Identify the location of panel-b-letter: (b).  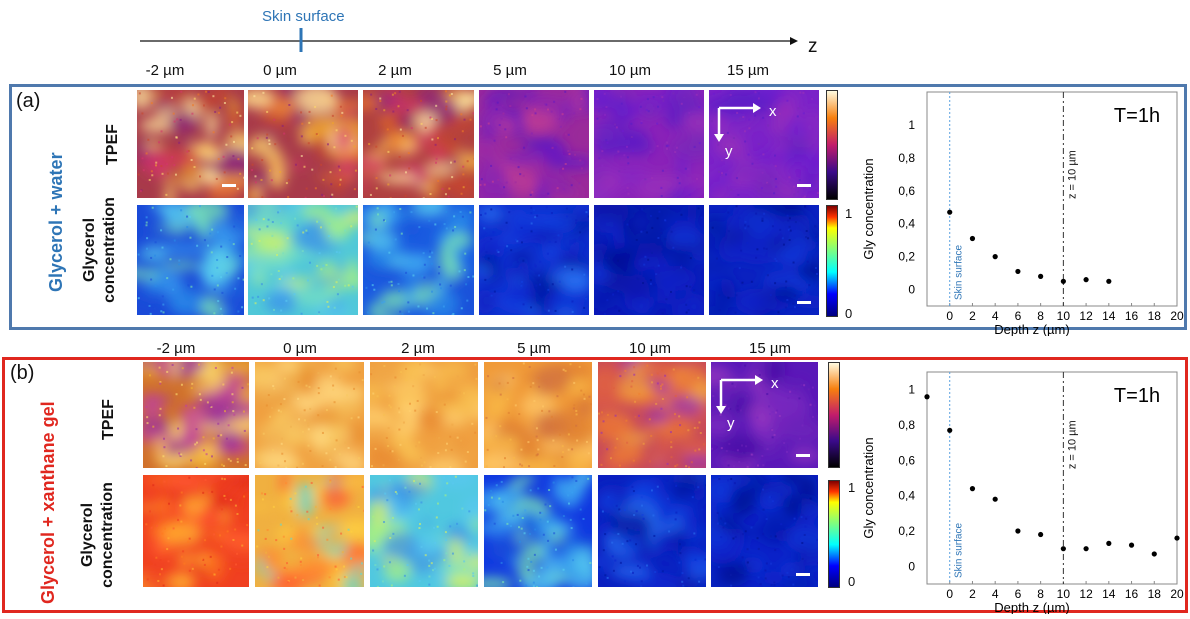
(22, 373).